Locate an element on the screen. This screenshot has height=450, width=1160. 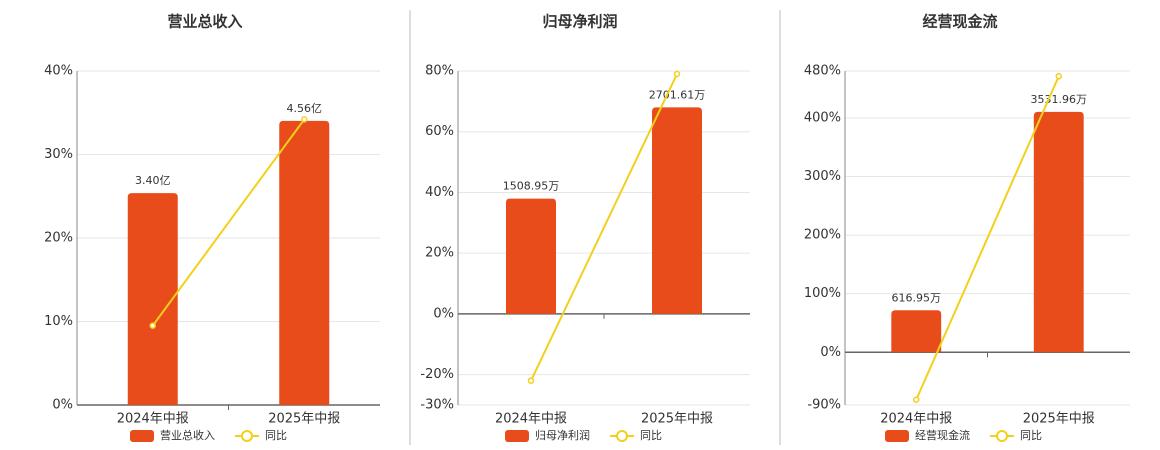
chart-title: 营业总收入 is located at coordinates (204, 22).